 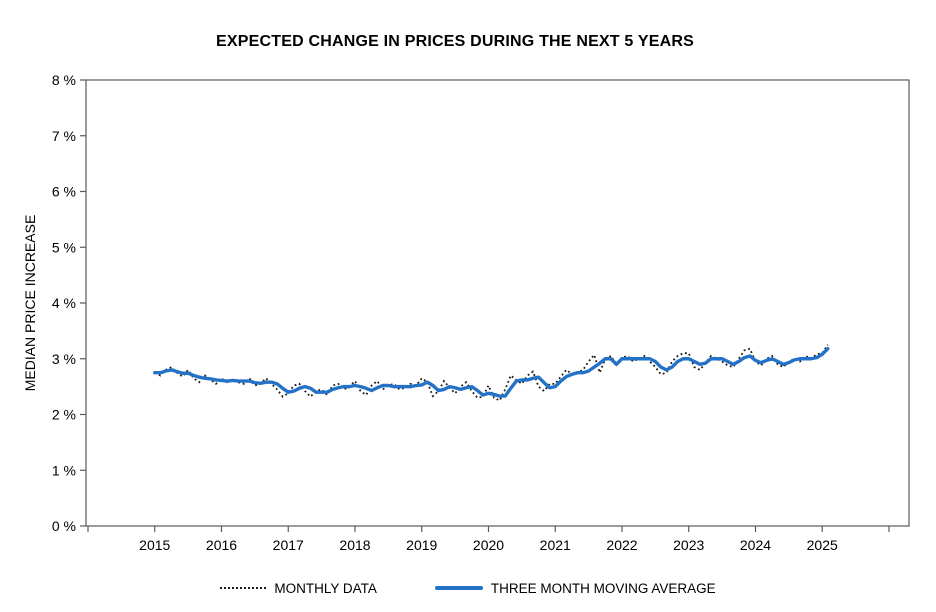 What do you see at coordinates (458, 588) in the screenshot?
I see `solid-line-swatch` at bounding box center [458, 588].